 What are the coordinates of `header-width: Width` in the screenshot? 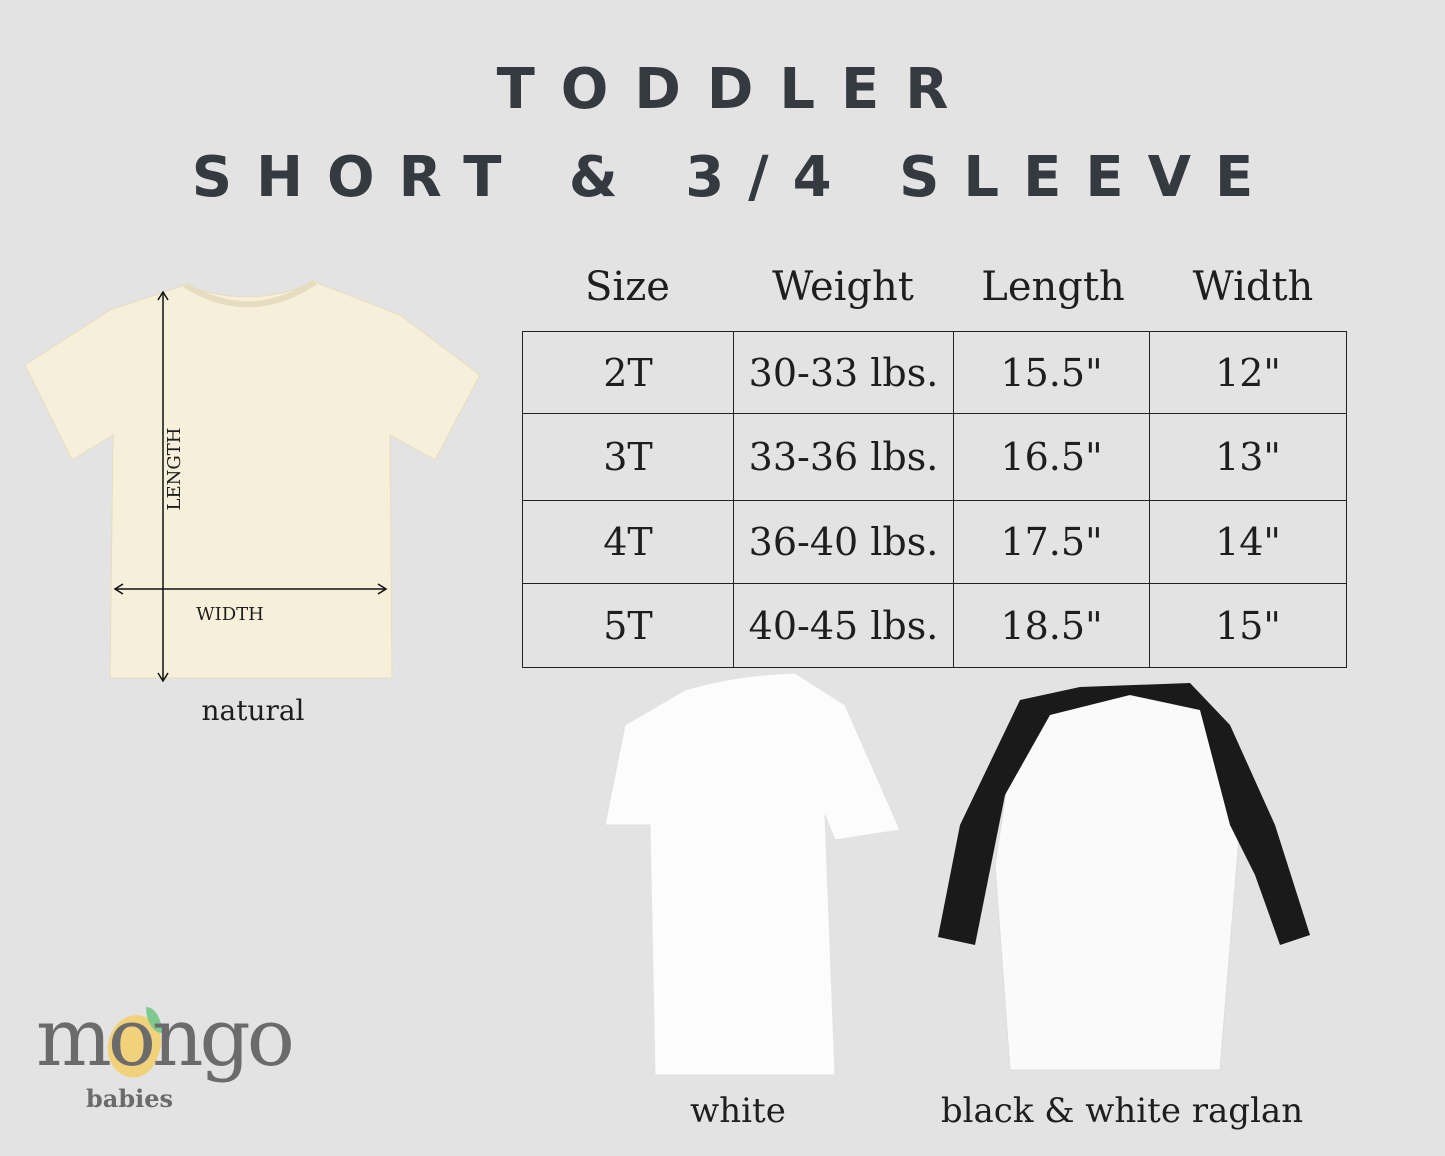 It's located at (1253, 287).